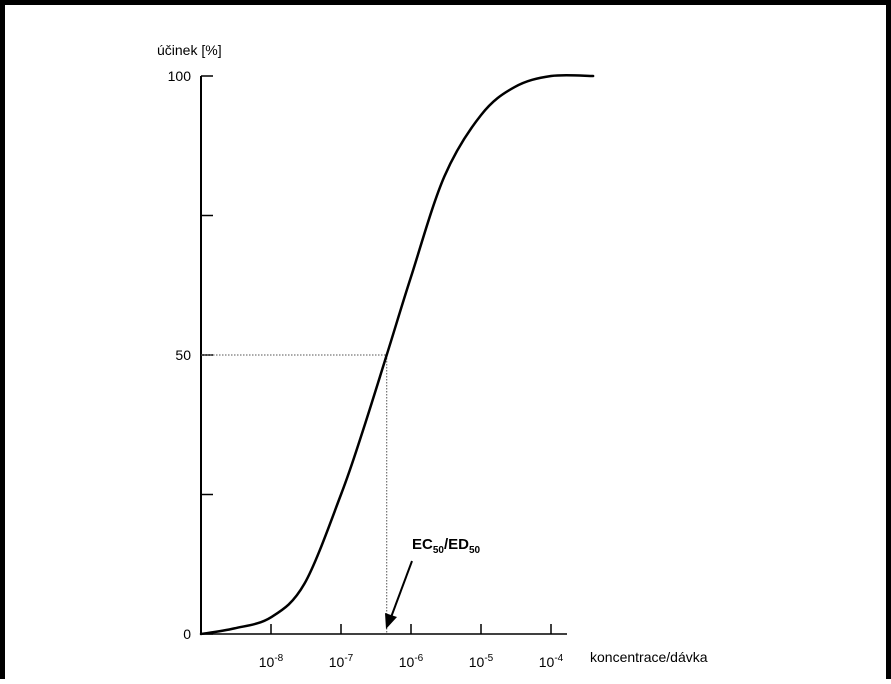 Image resolution: width=891 pixels, height=684 pixels. I want to click on x-tick-label: 10⁻⁴, so click(551, 661).